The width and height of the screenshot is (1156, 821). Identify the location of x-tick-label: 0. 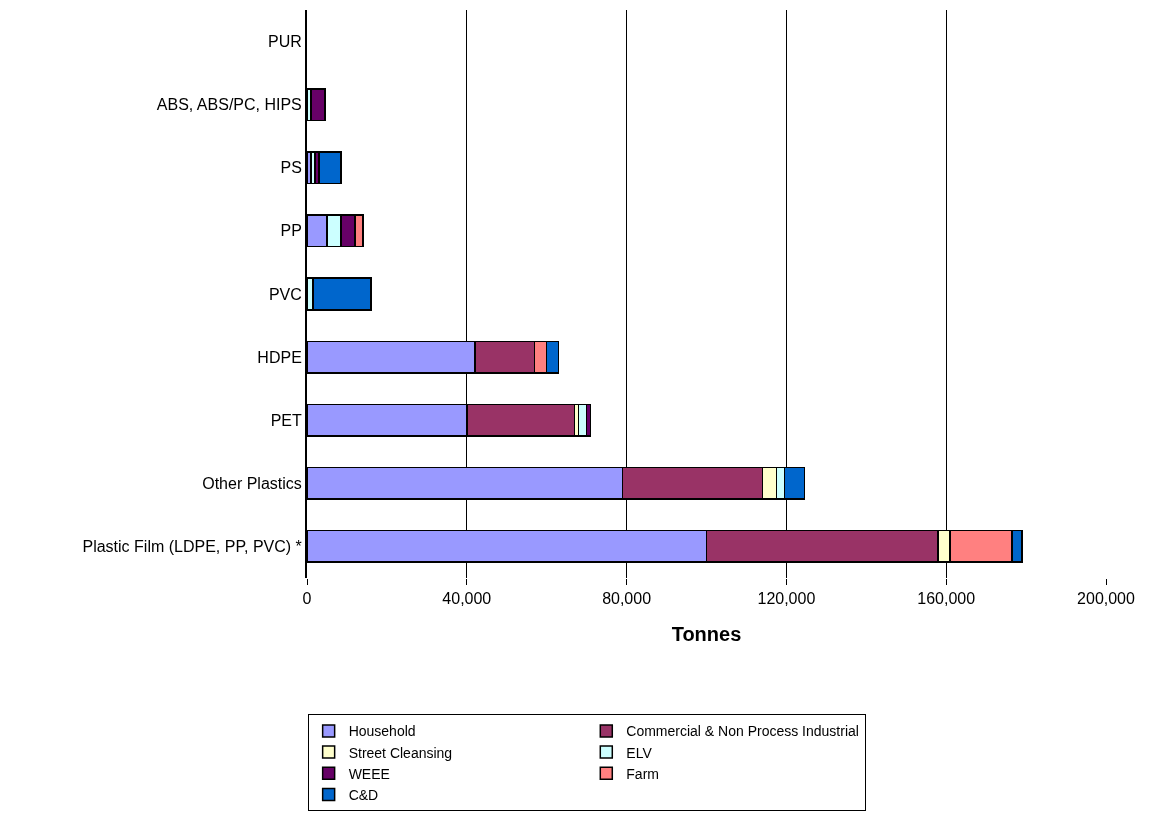
(307, 599).